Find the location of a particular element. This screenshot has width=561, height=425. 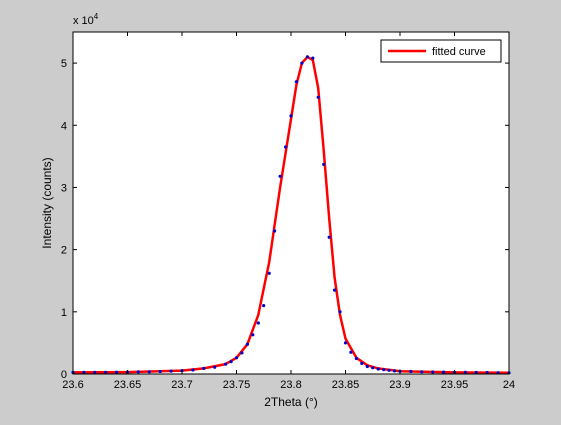

y-tick-label: 0 is located at coordinates (64, 375).